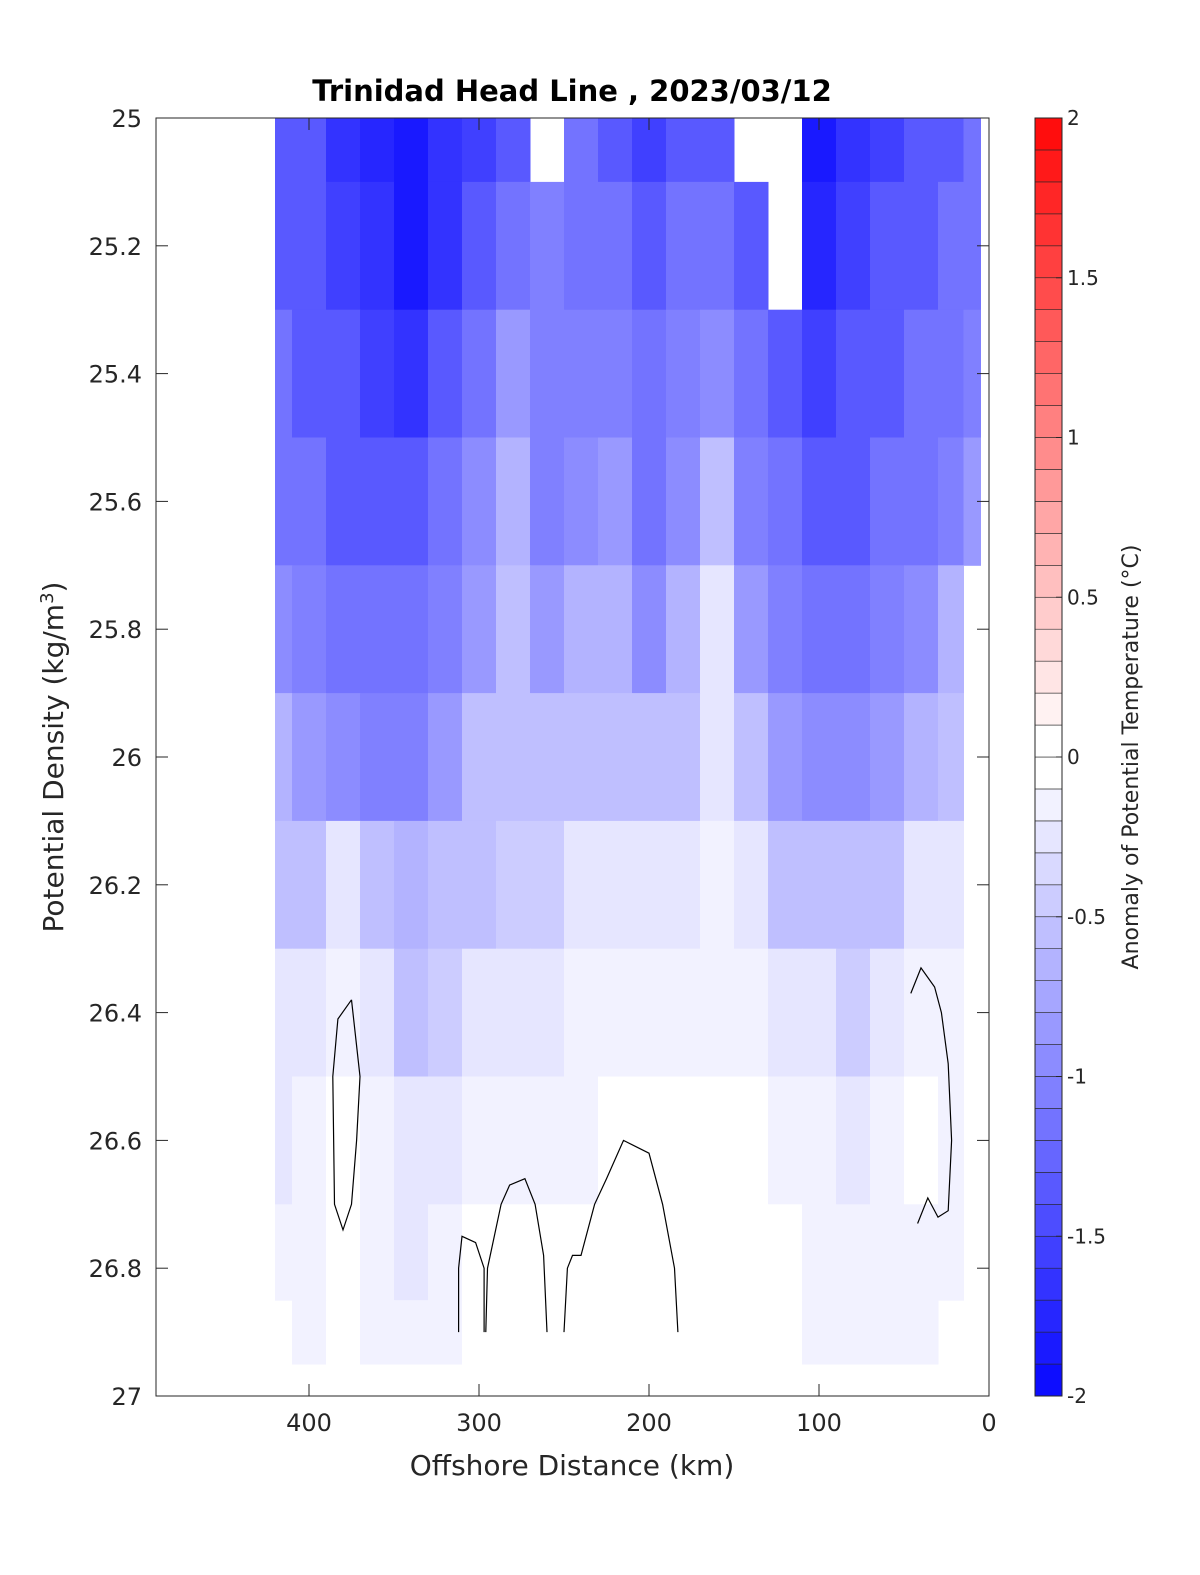 The image size is (1200, 1575). Describe the element at coordinates (115, 375) in the screenshot. I see `y-tick-label: 25.4` at that location.